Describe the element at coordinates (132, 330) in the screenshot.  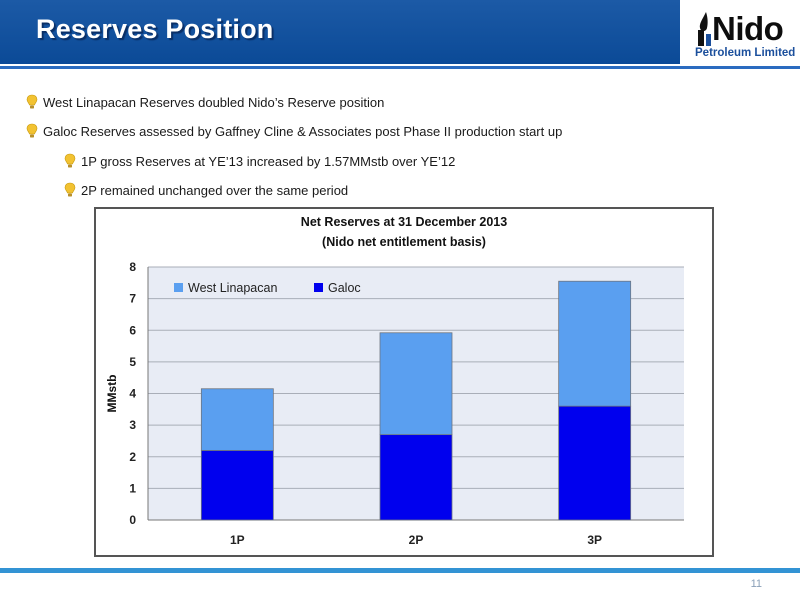
I see `y-tick-label: 6` at that location.